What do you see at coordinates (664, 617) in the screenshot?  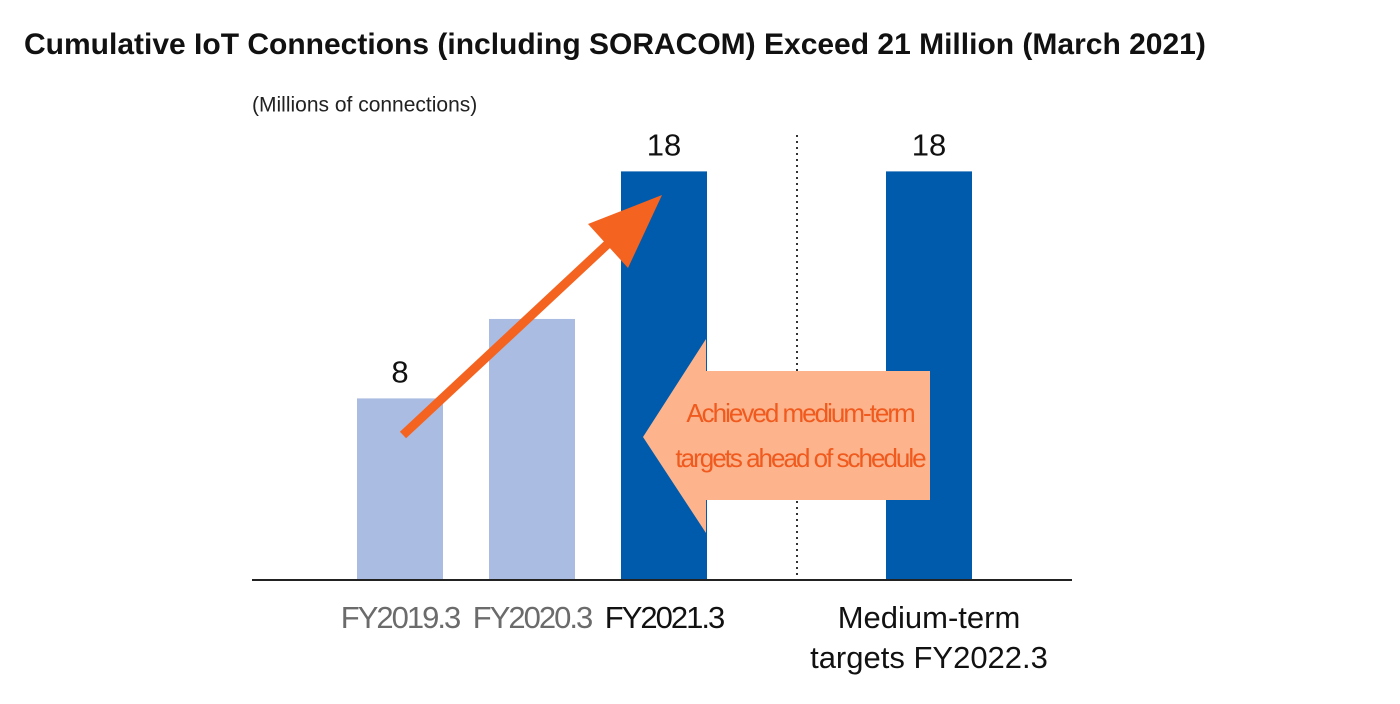 I see `x-tick-label: FY2021.3` at bounding box center [664, 617].